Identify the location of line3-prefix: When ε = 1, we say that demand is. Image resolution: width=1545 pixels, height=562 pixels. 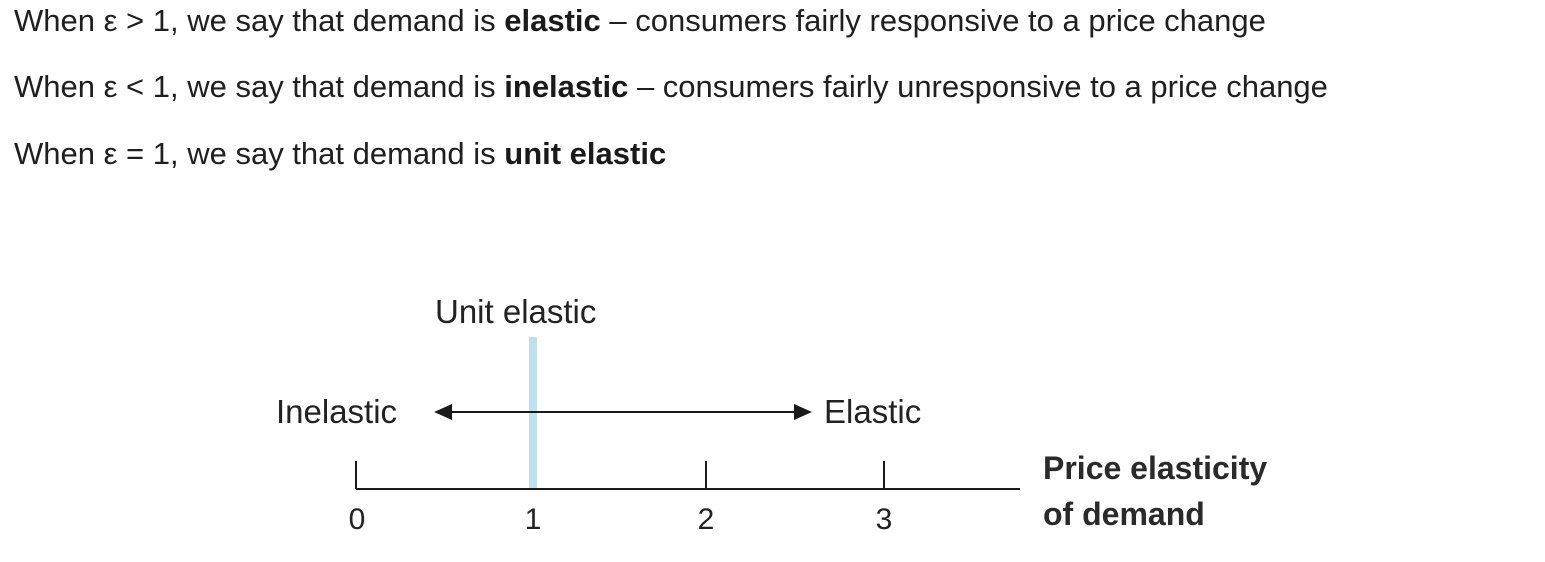
(259, 153).